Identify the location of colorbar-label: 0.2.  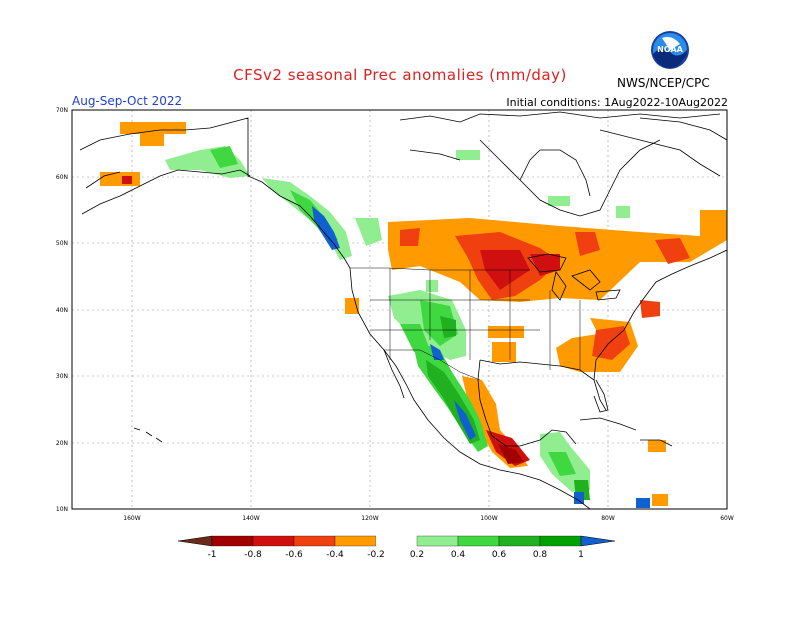
(417, 555).